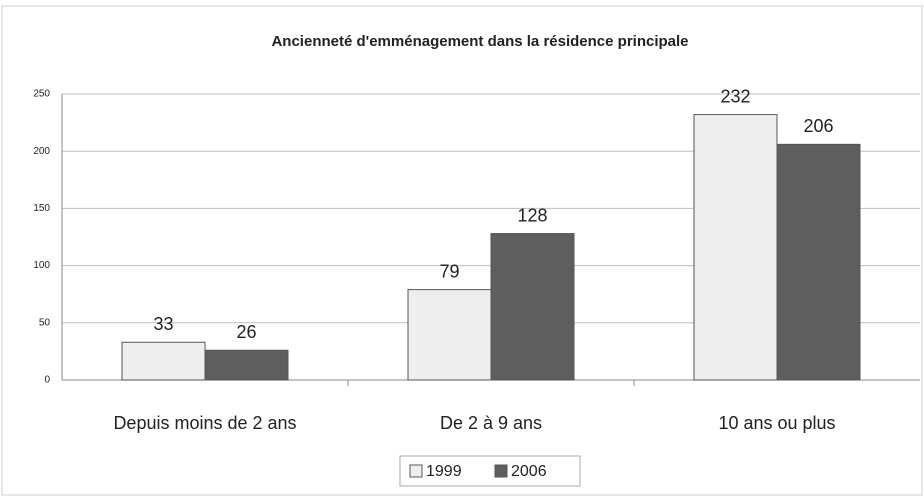 The width and height of the screenshot is (924, 497). Describe the element at coordinates (41, 151) in the screenshot. I see `y-tick-label: 200` at that location.